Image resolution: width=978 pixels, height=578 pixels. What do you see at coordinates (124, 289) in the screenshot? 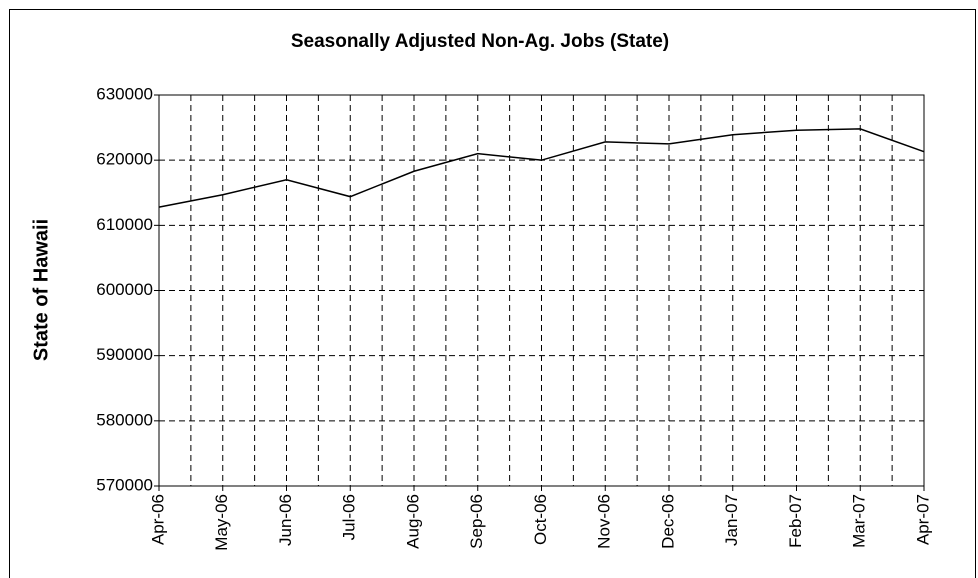
I see `y-tick-label: 600000` at bounding box center [124, 289].